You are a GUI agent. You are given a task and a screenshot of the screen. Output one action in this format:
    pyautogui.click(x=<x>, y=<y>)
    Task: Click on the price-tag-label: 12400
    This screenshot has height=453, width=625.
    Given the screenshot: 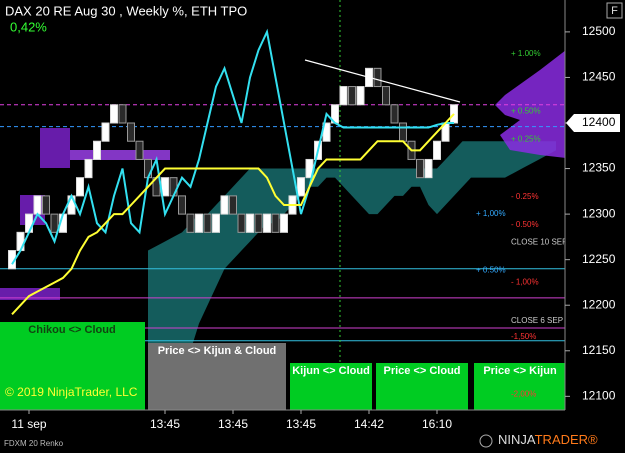 What is the action you would take?
    pyautogui.click(x=599, y=122)
    